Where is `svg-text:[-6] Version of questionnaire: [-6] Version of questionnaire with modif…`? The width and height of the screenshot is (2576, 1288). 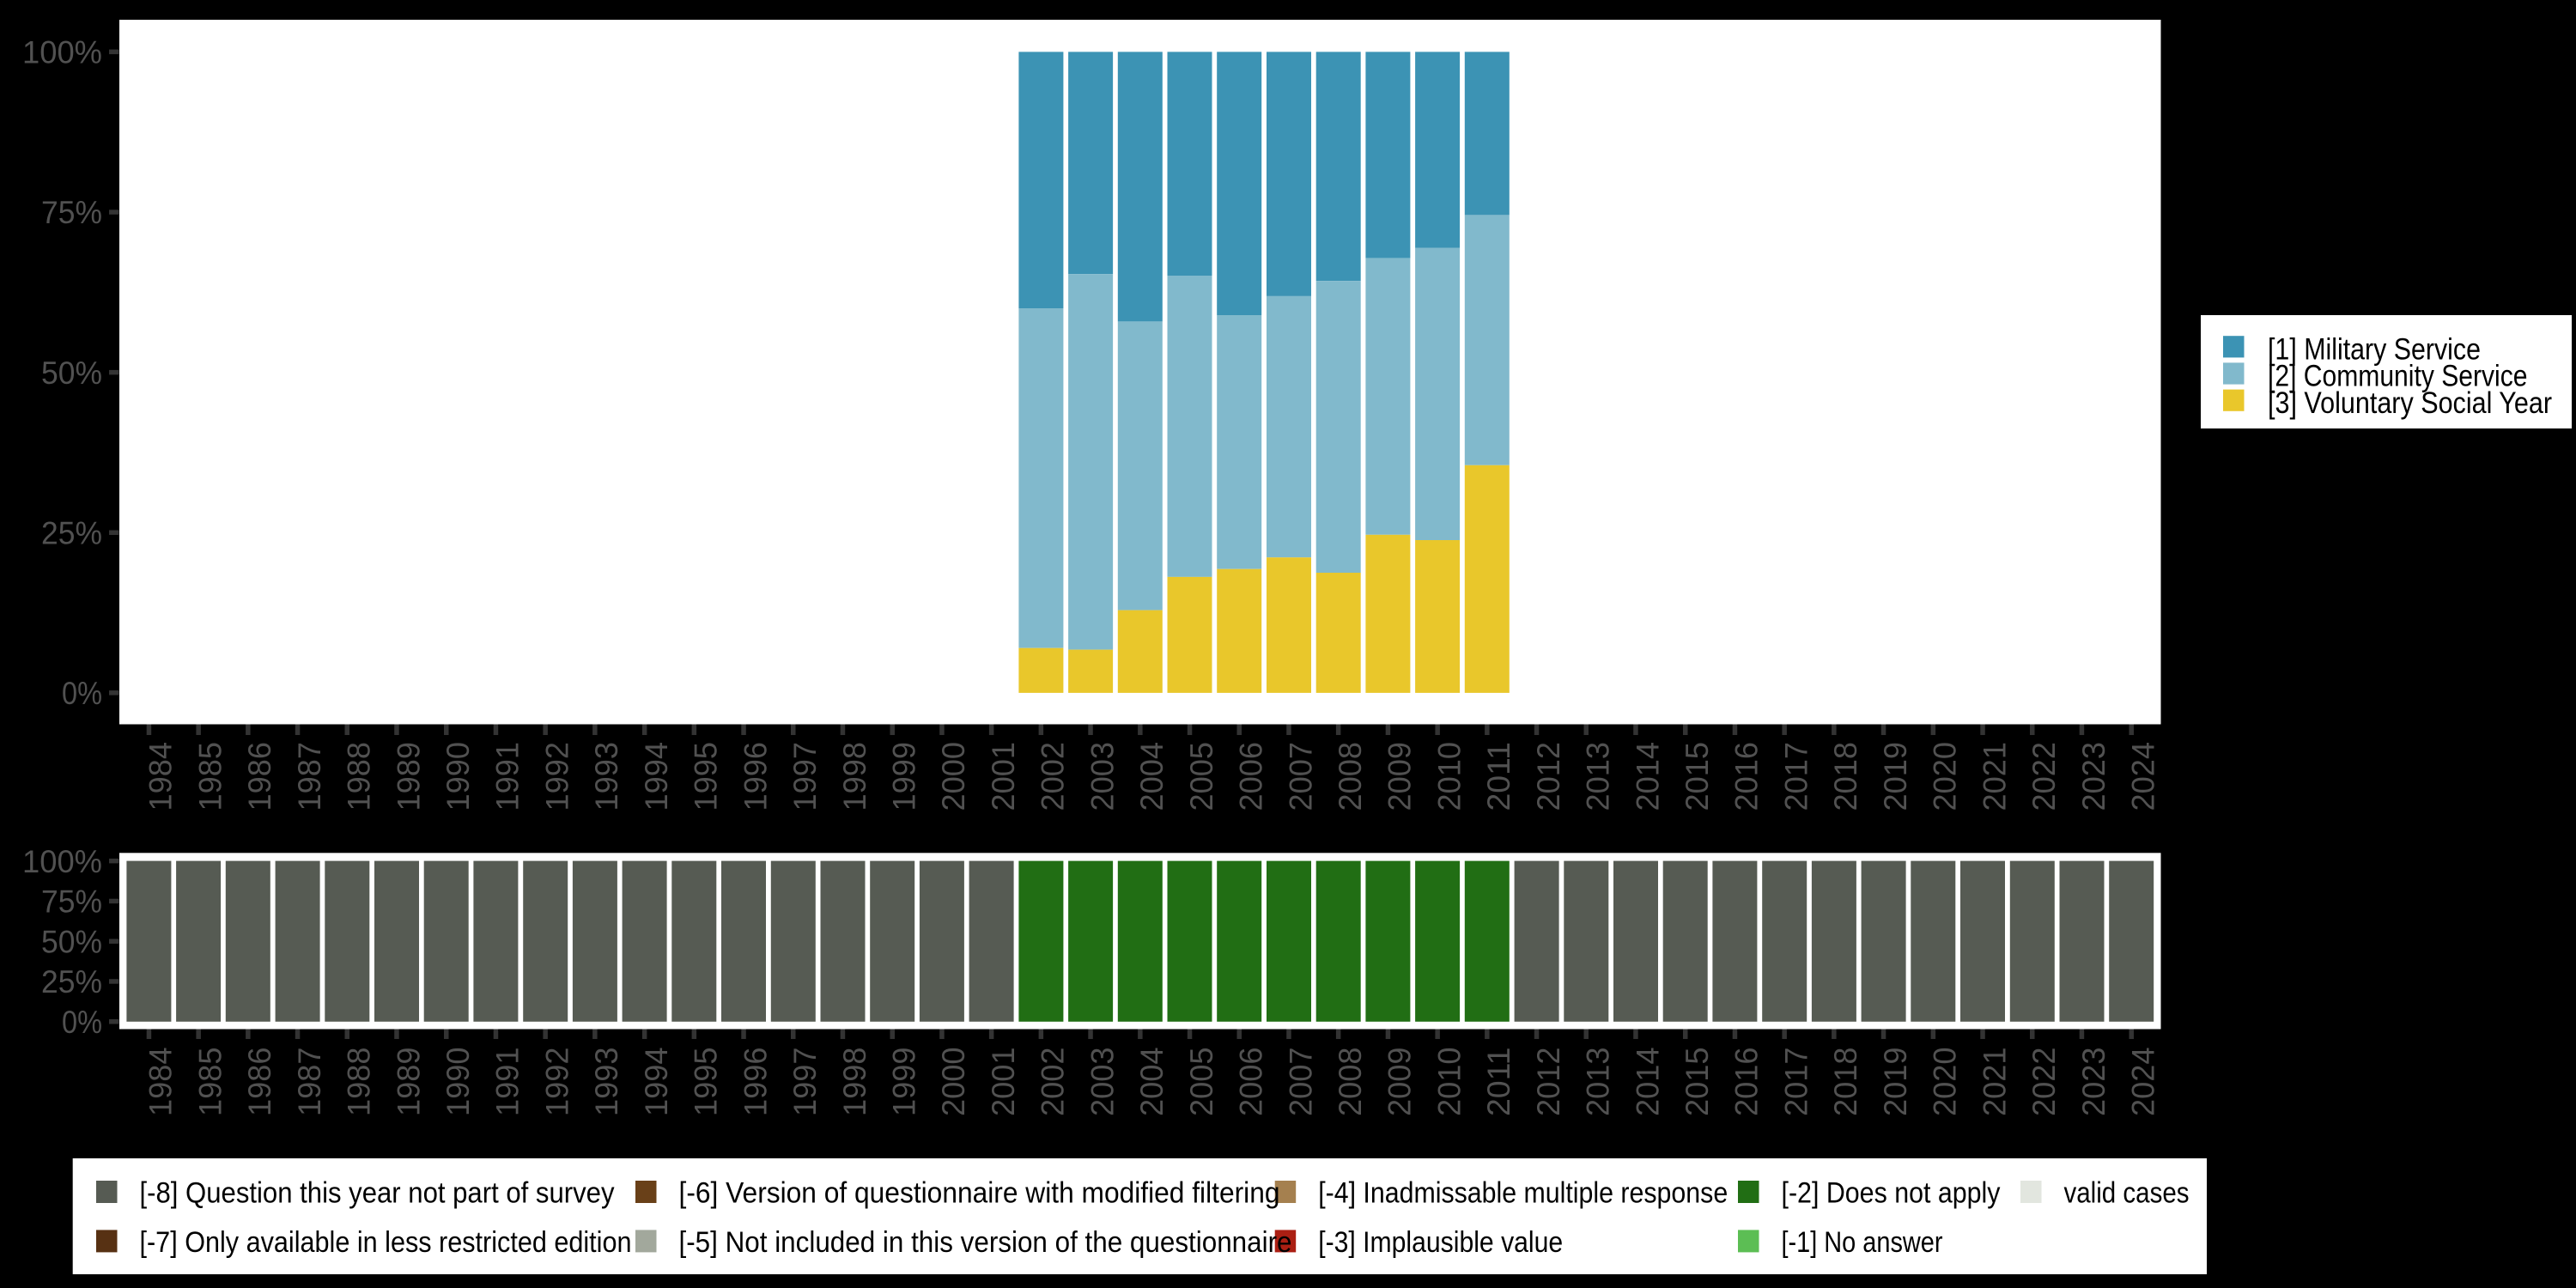 svg-text:[-6] Version of questionnaire: [-6] Version of questionnaire with modif… is located at coordinates (980, 1193).